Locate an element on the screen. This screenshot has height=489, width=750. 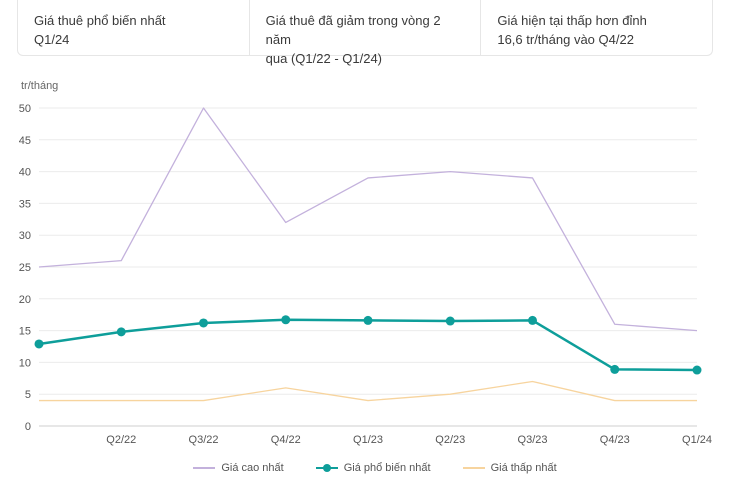
legend-item-max: Giá cao nhất is located at coordinates (238, 468).